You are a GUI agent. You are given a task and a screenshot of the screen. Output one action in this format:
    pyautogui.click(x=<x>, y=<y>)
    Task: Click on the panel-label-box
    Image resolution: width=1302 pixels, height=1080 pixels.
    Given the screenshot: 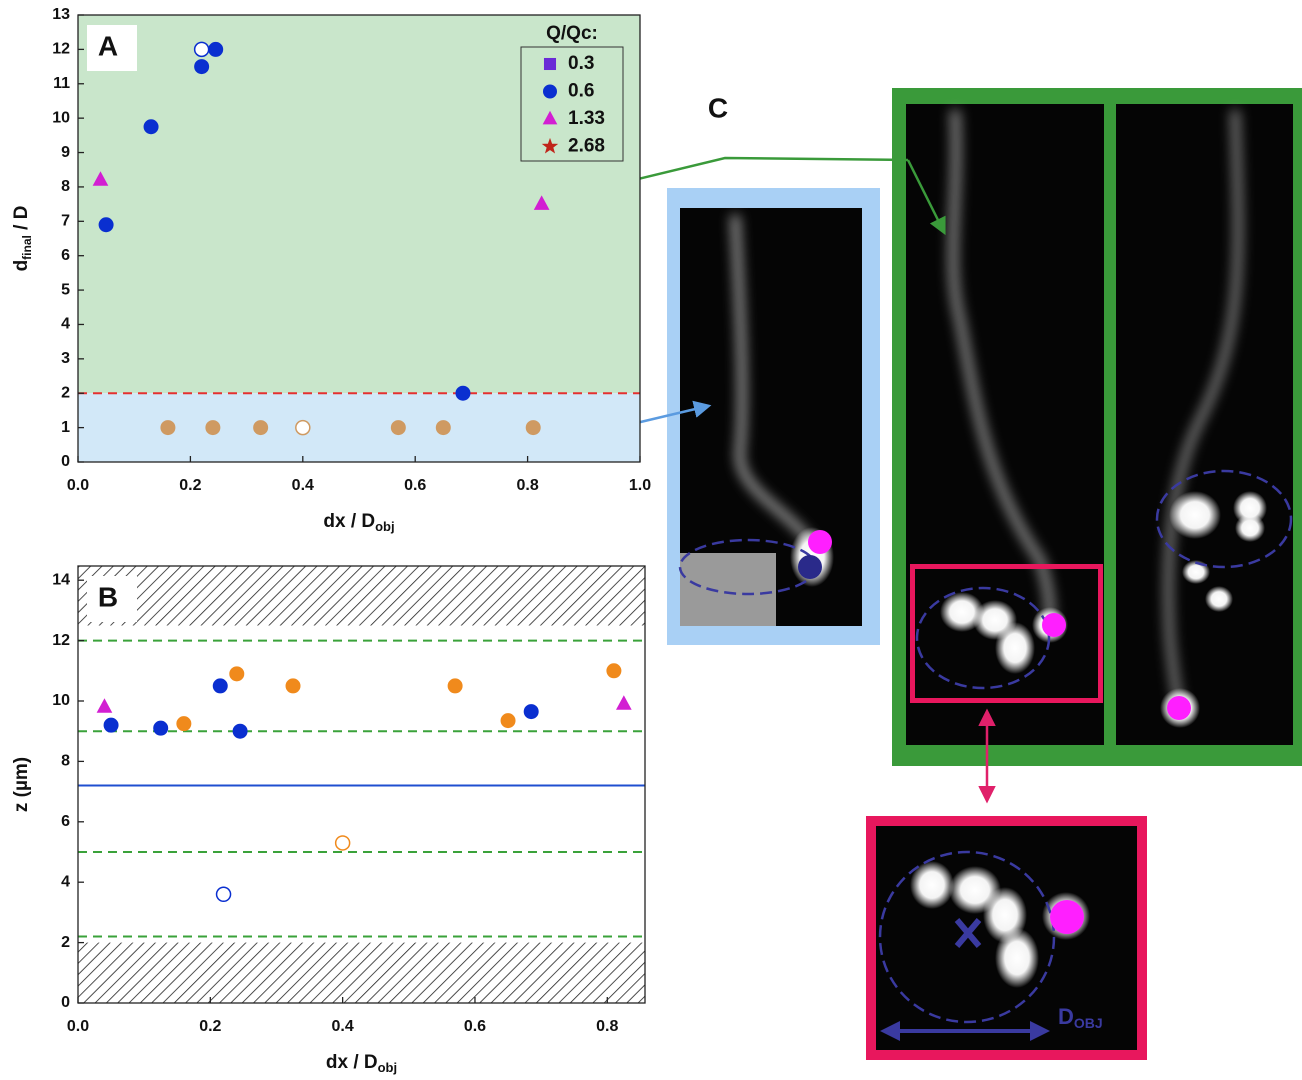 What is the action you would take?
    pyautogui.click(x=112, y=599)
    